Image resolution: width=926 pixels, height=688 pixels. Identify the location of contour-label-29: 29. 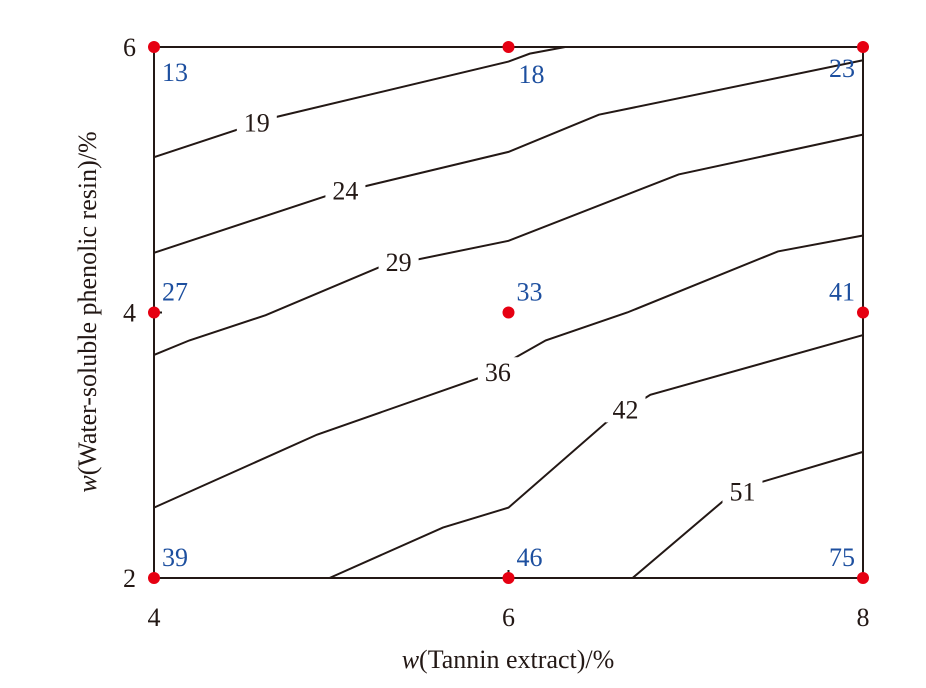
(399, 262).